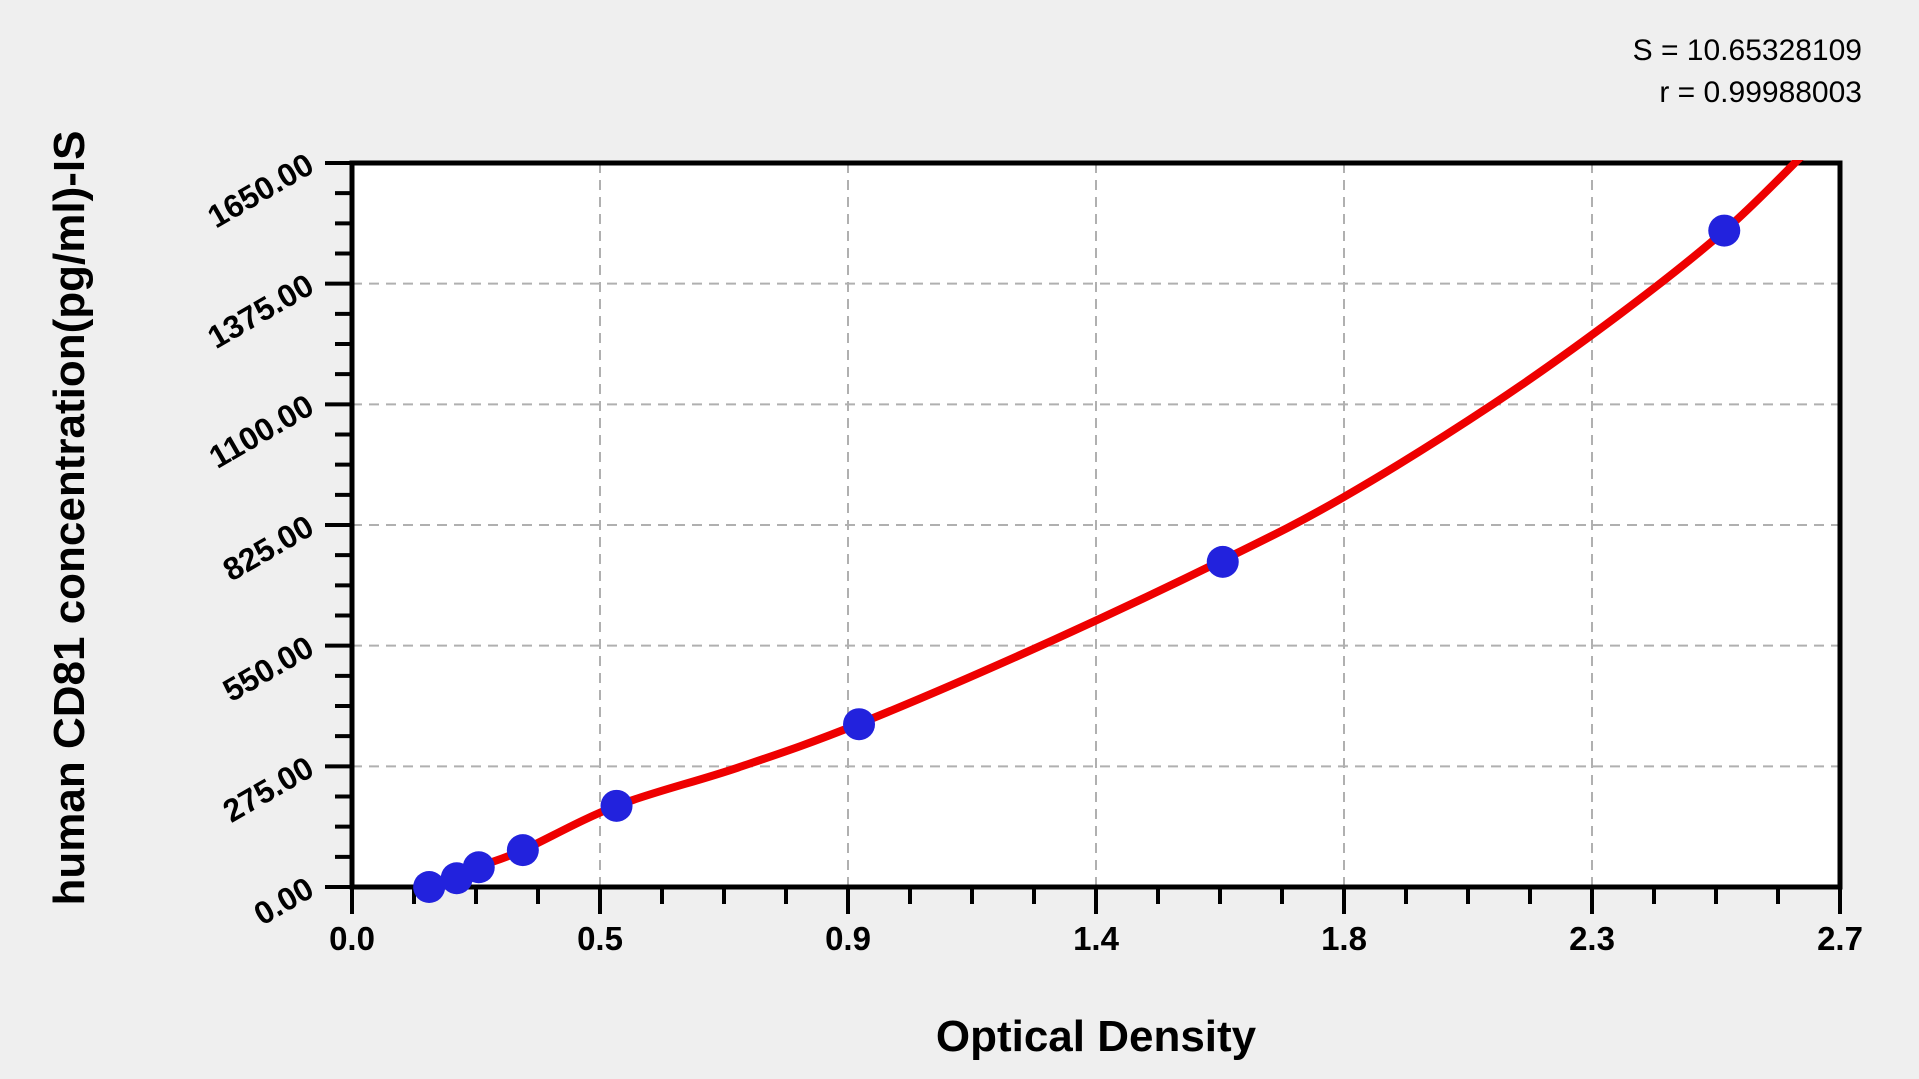 The width and height of the screenshot is (1919, 1079). What do you see at coordinates (1747, 50) in the screenshot?
I see `s-value-text: S = 10.65328109` at bounding box center [1747, 50].